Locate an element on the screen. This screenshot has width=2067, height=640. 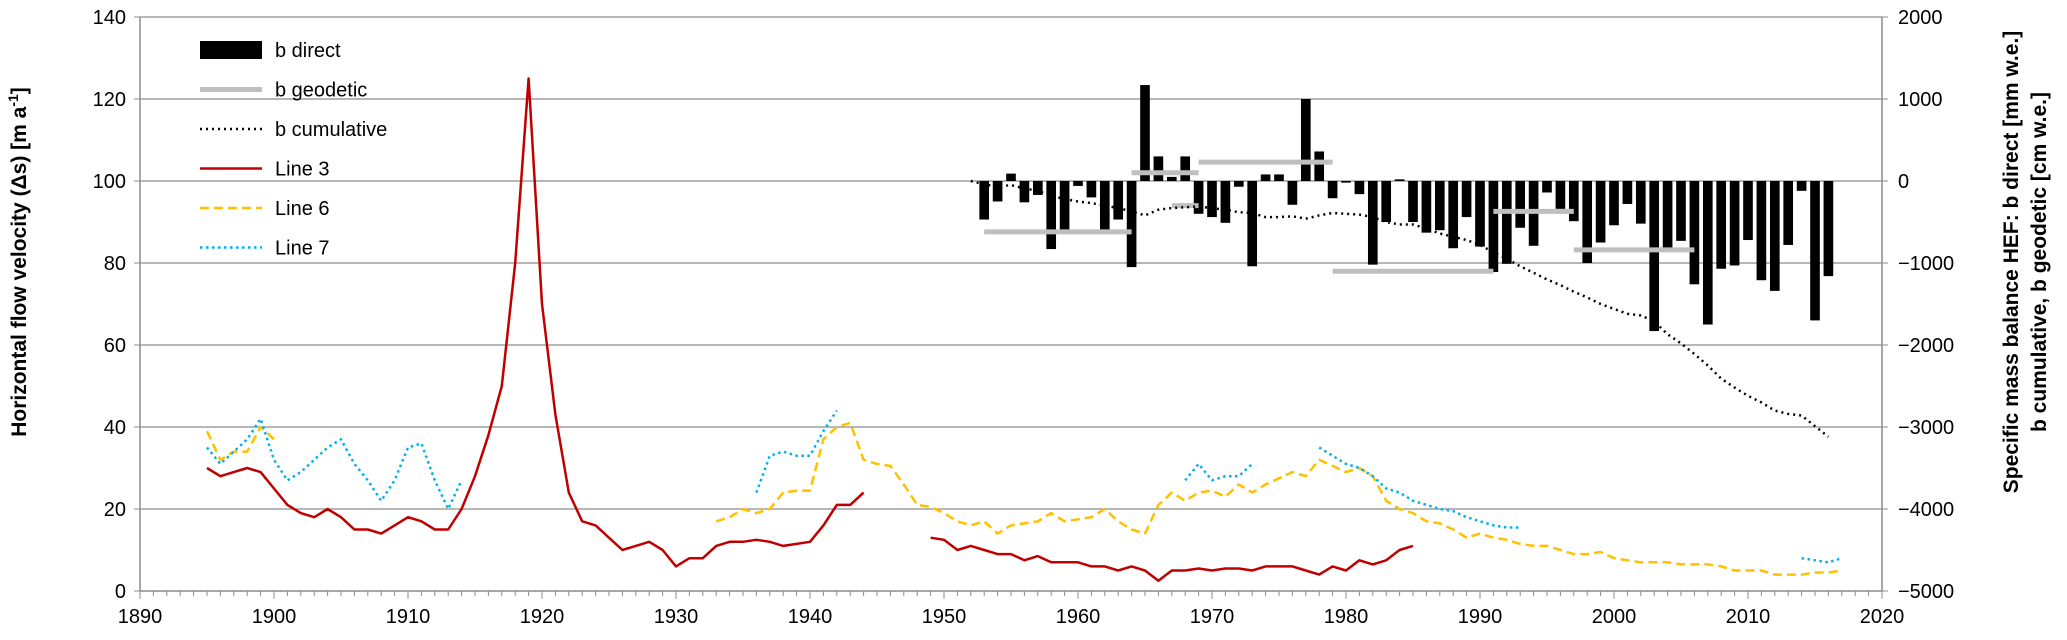
x-tick-label: 2000 is located at coordinates (1614, 617).